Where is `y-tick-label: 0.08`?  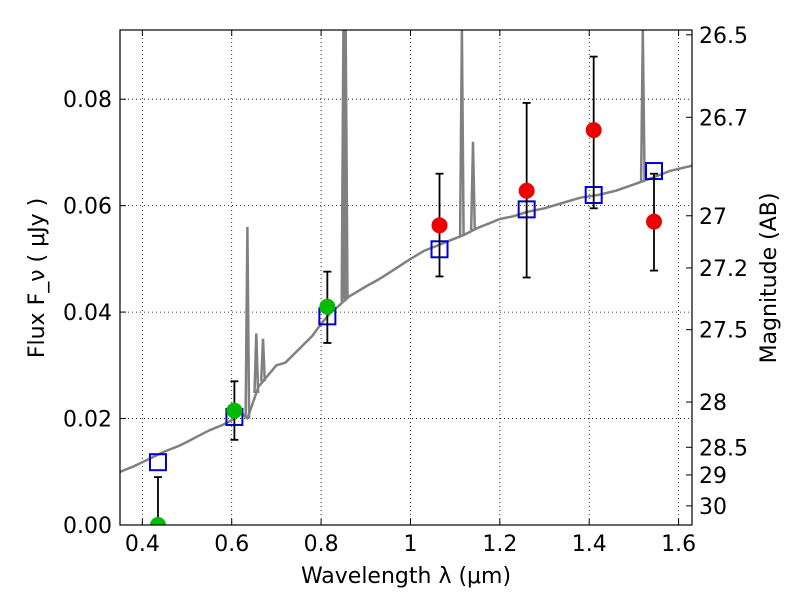
y-tick-label: 0.08 is located at coordinates (87, 100).